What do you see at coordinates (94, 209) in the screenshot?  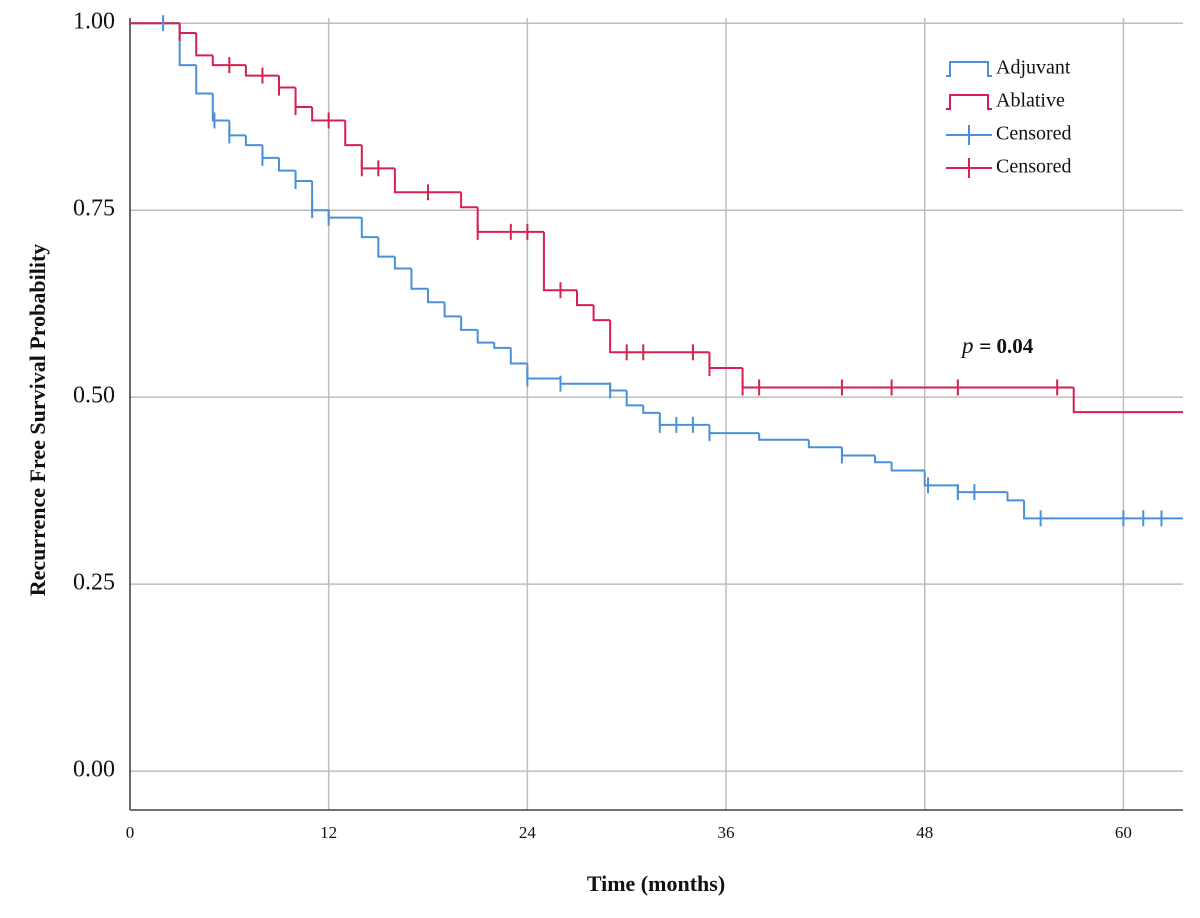 I see `y-tick-label: 0.75` at bounding box center [94, 209].